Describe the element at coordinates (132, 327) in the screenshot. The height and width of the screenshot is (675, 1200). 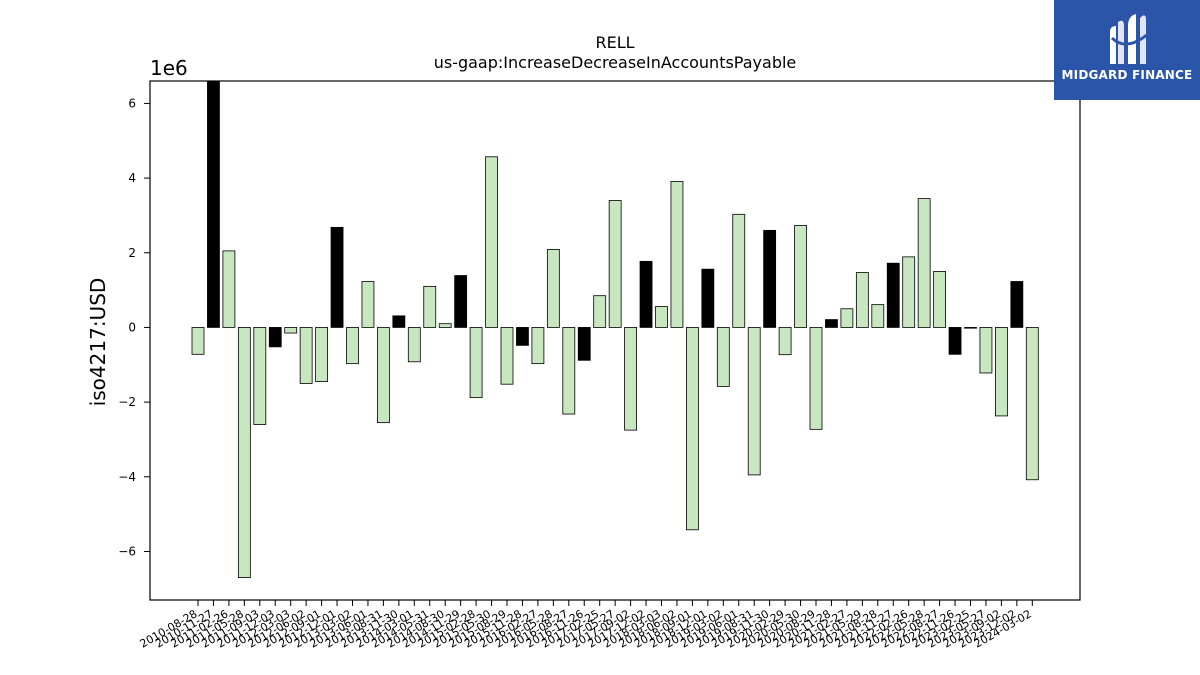
I see `y-tick-label: 0` at that location.